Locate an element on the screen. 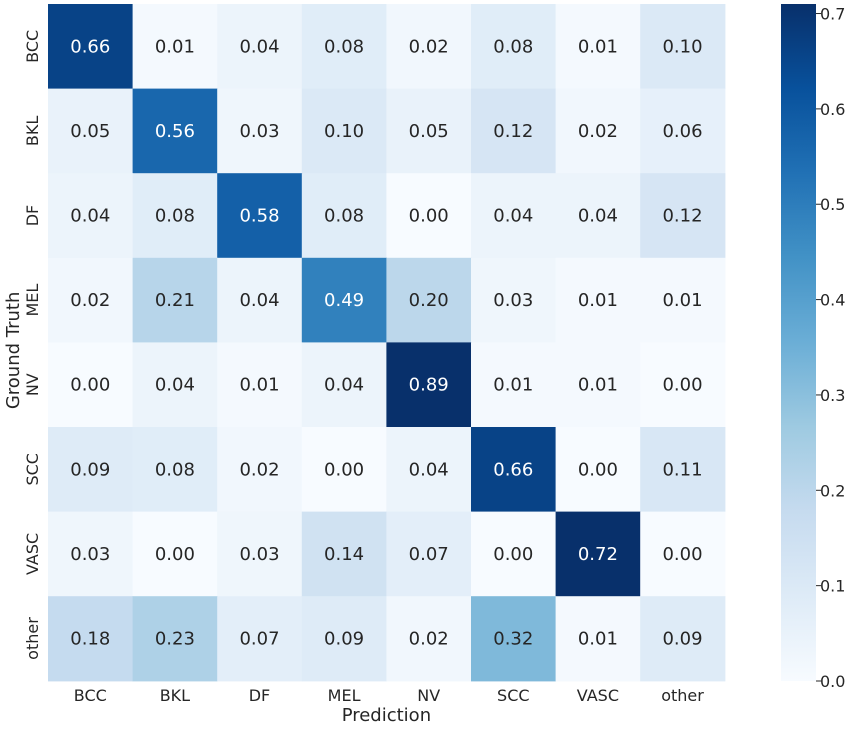  x-tick-label: other is located at coordinates (682, 695).